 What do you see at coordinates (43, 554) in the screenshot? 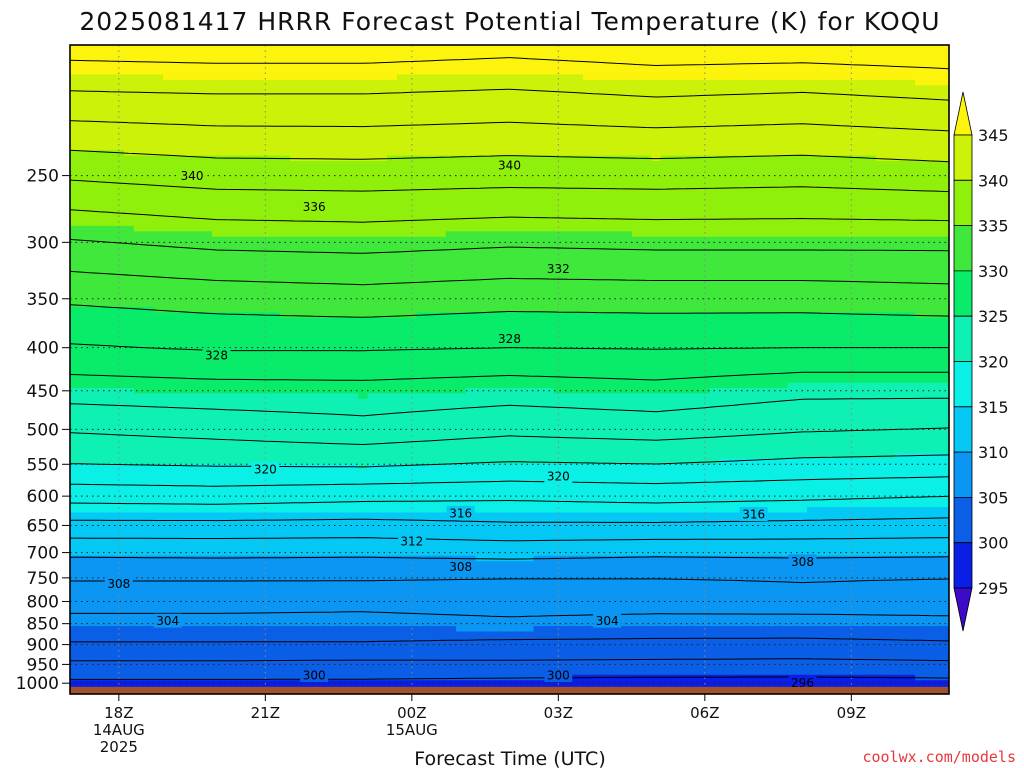
I see `y-tick-label-700: 700` at bounding box center [43, 554].